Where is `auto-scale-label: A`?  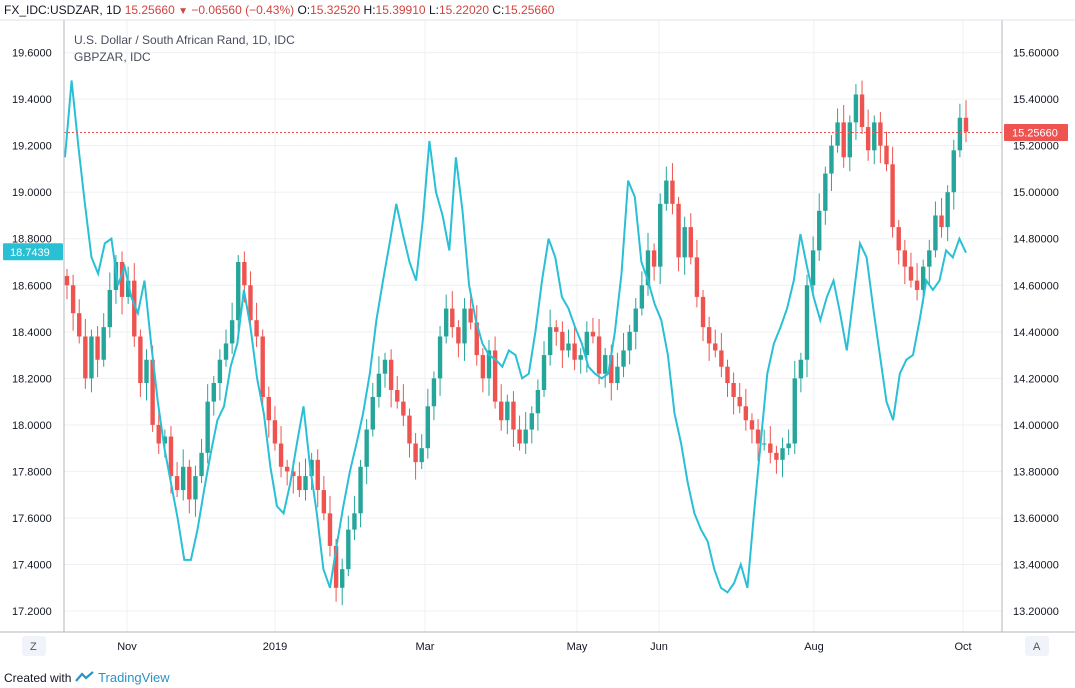
auto-scale-label: A is located at coordinates (1037, 647).